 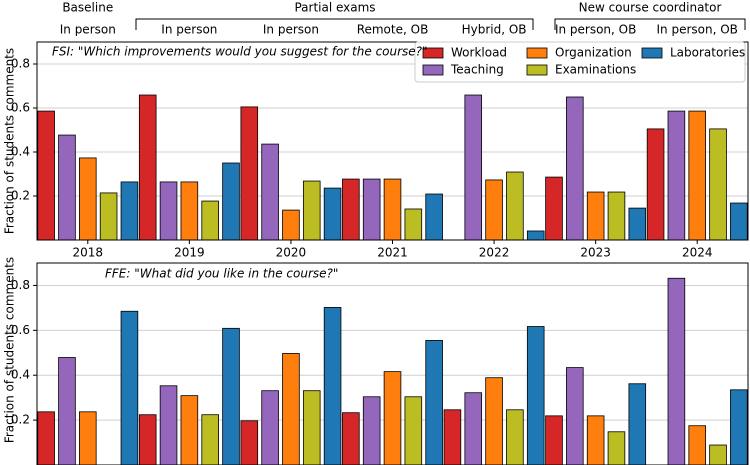 I want to click on x-tick-label: 2024, so click(x=697, y=253).